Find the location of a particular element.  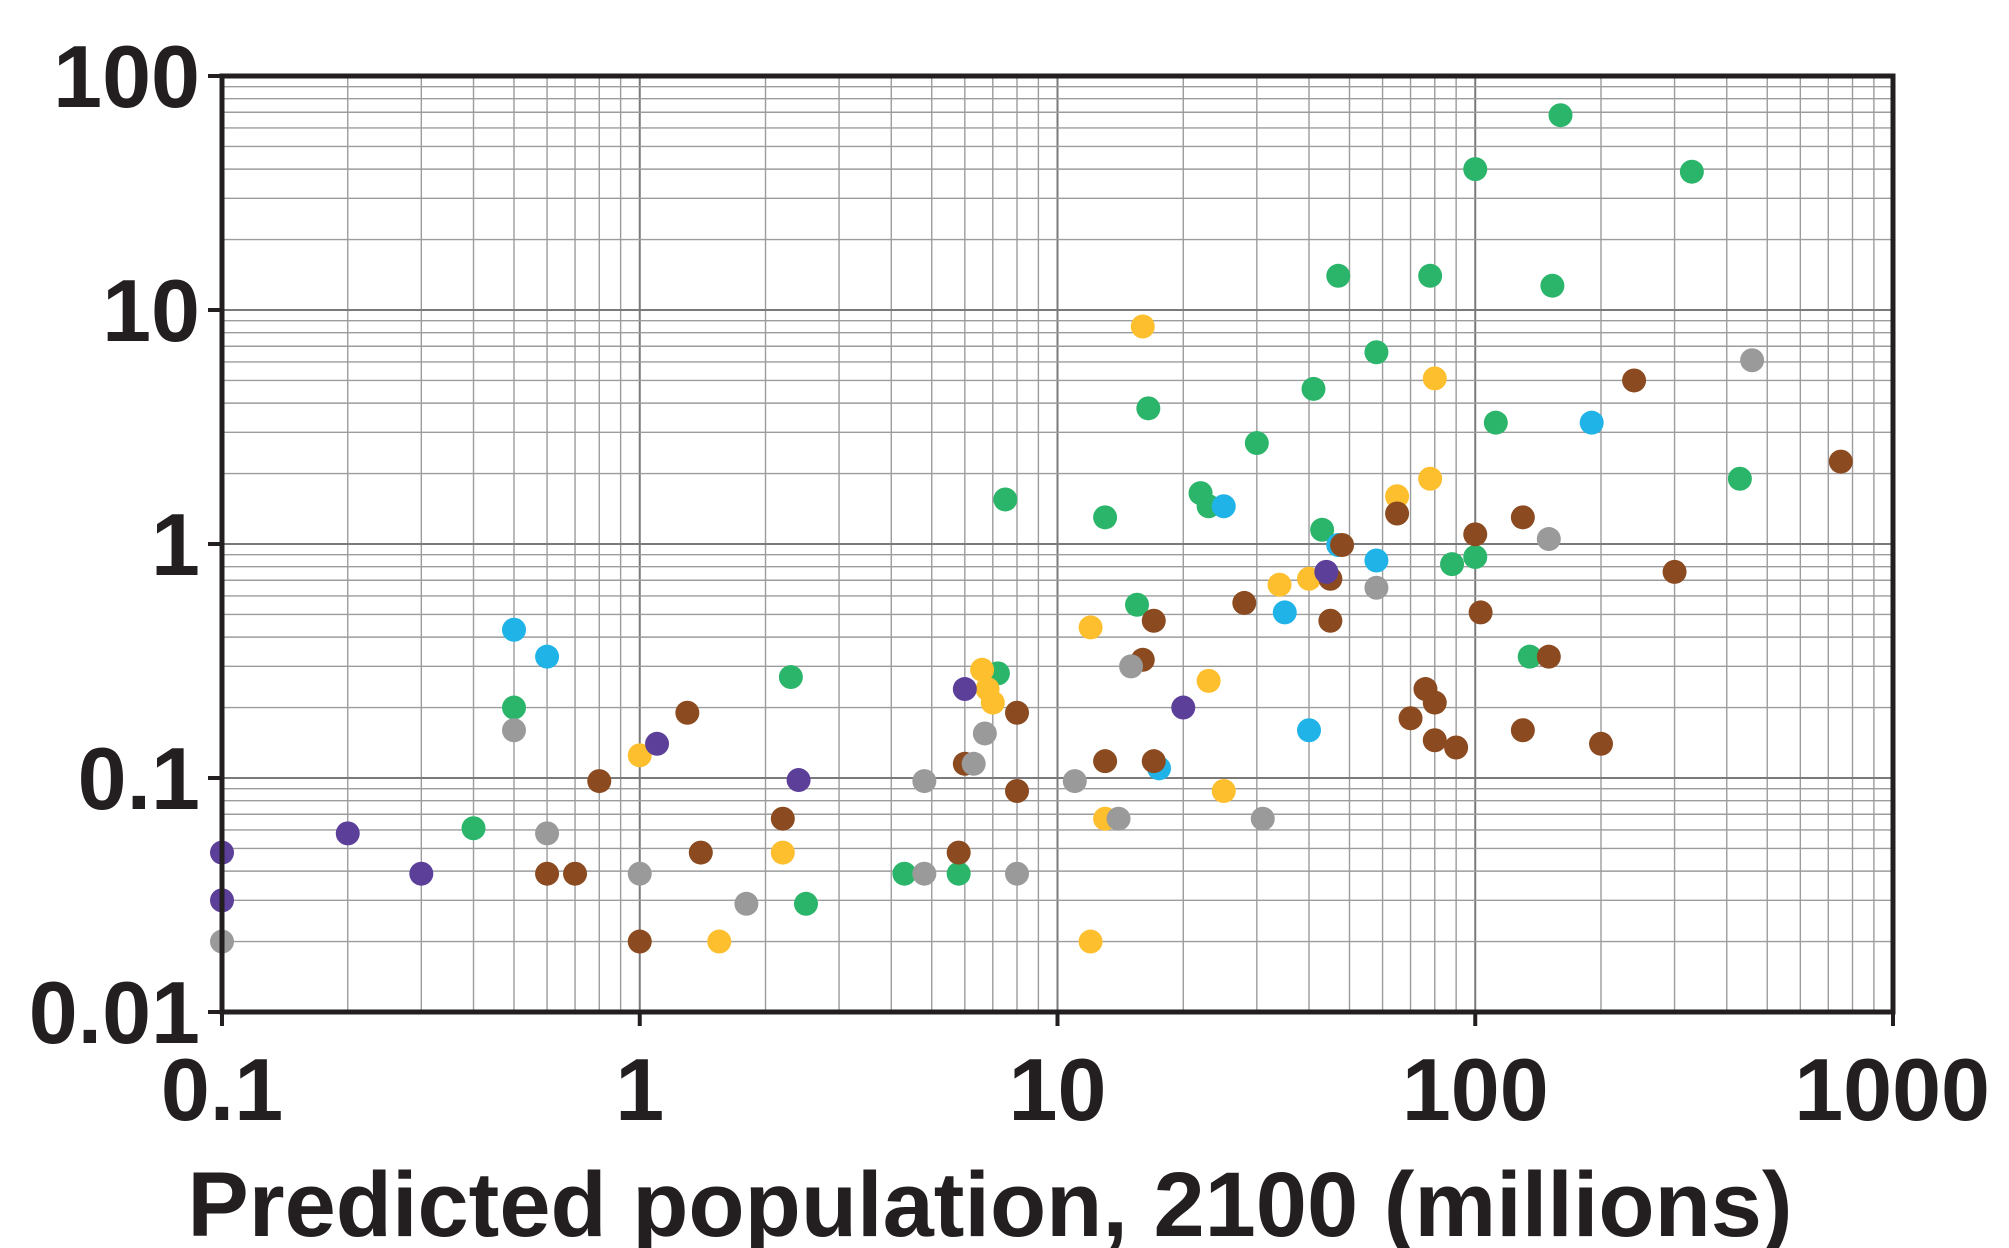

x-tick-label: 100 is located at coordinates (1475, 1089).